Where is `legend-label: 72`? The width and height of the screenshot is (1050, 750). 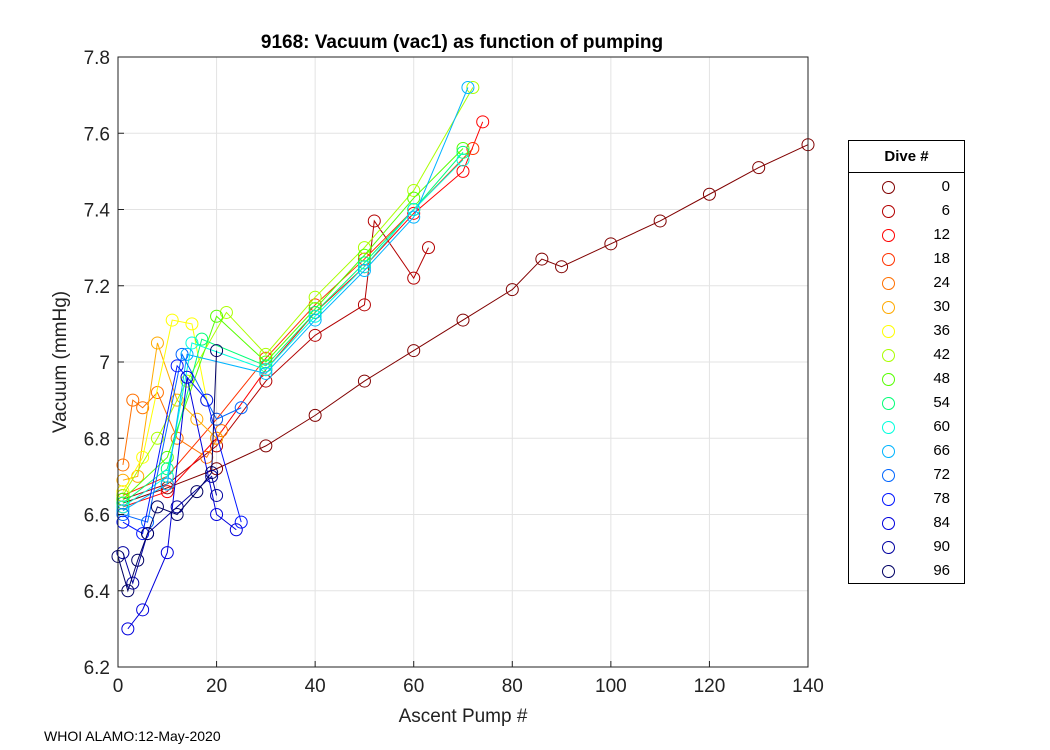
legend-label: 72 is located at coordinates (941, 474).